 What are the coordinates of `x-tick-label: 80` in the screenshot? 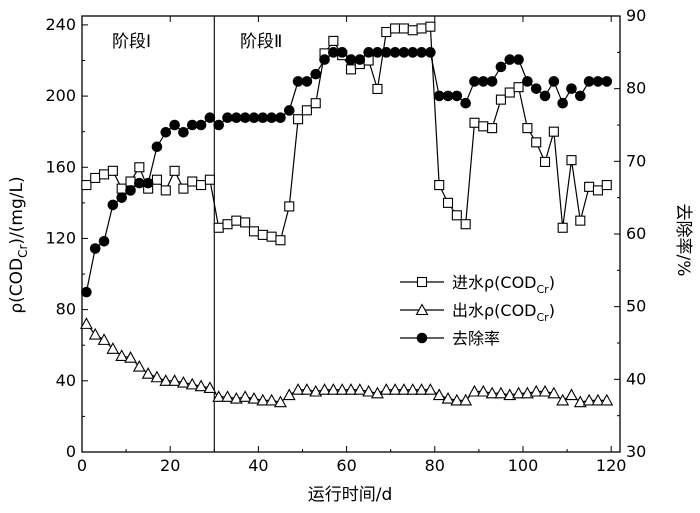 It's located at (435, 465).